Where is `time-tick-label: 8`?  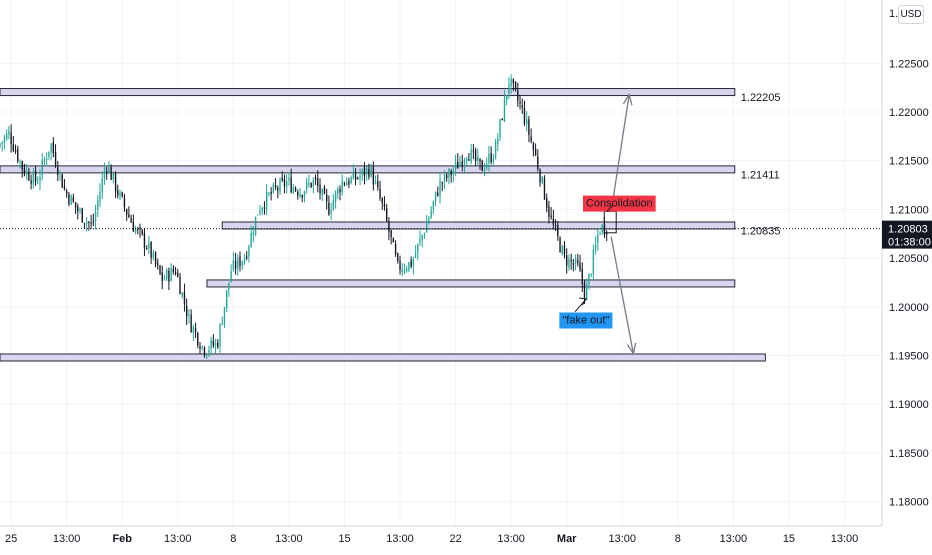 time-tick-label: 8 is located at coordinates (233, 539).